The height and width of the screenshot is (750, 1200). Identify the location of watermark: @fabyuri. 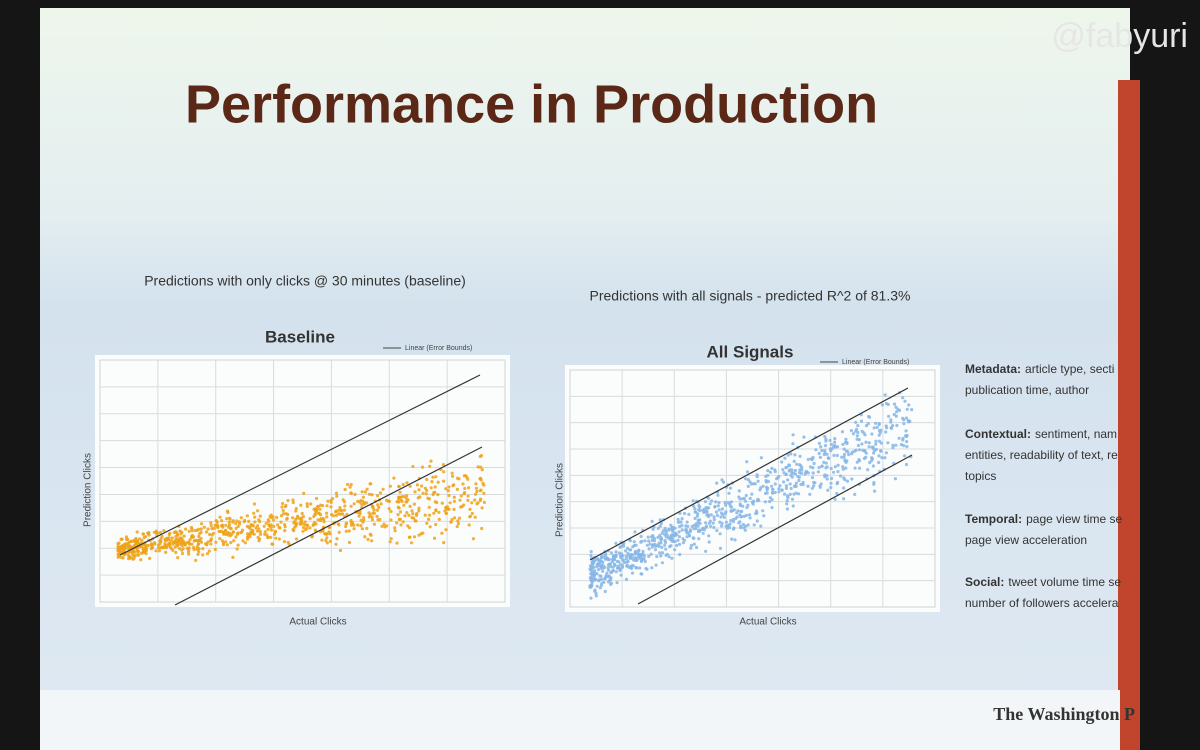
(1119, 36).